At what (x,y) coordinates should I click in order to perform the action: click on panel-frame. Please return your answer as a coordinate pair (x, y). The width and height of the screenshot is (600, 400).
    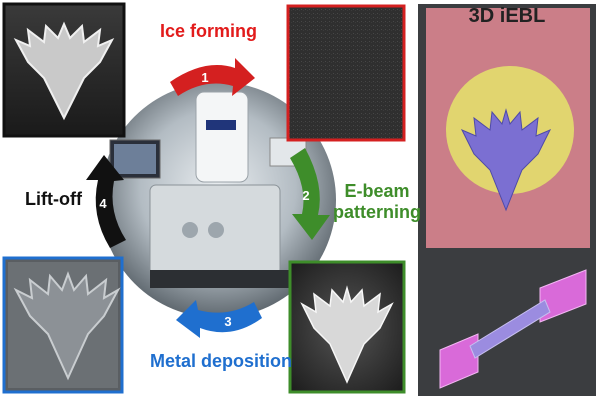
    Looking at the image, I should click on (346, 73).